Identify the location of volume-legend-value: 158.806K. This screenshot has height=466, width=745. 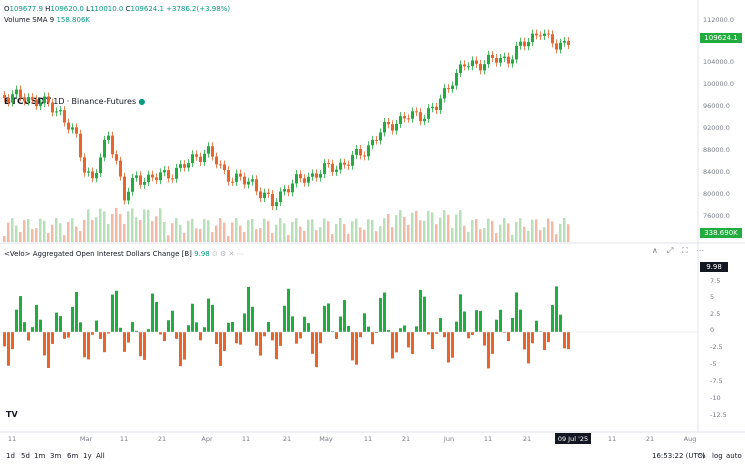
(73, 20).